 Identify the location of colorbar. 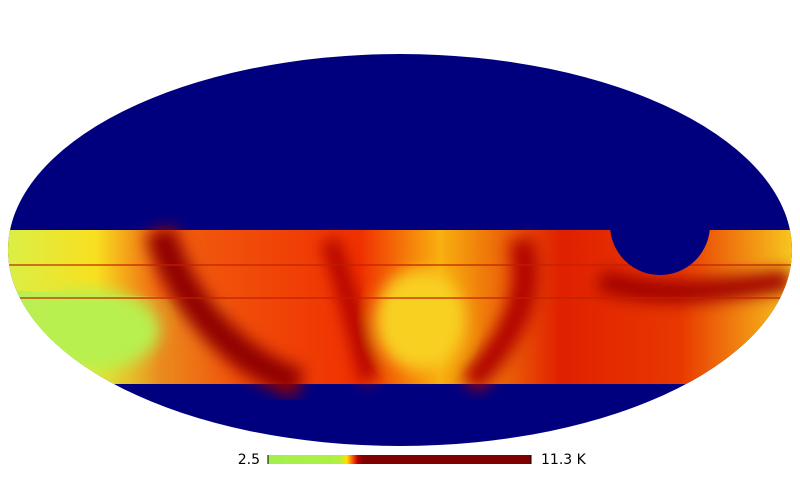
(399, 459).